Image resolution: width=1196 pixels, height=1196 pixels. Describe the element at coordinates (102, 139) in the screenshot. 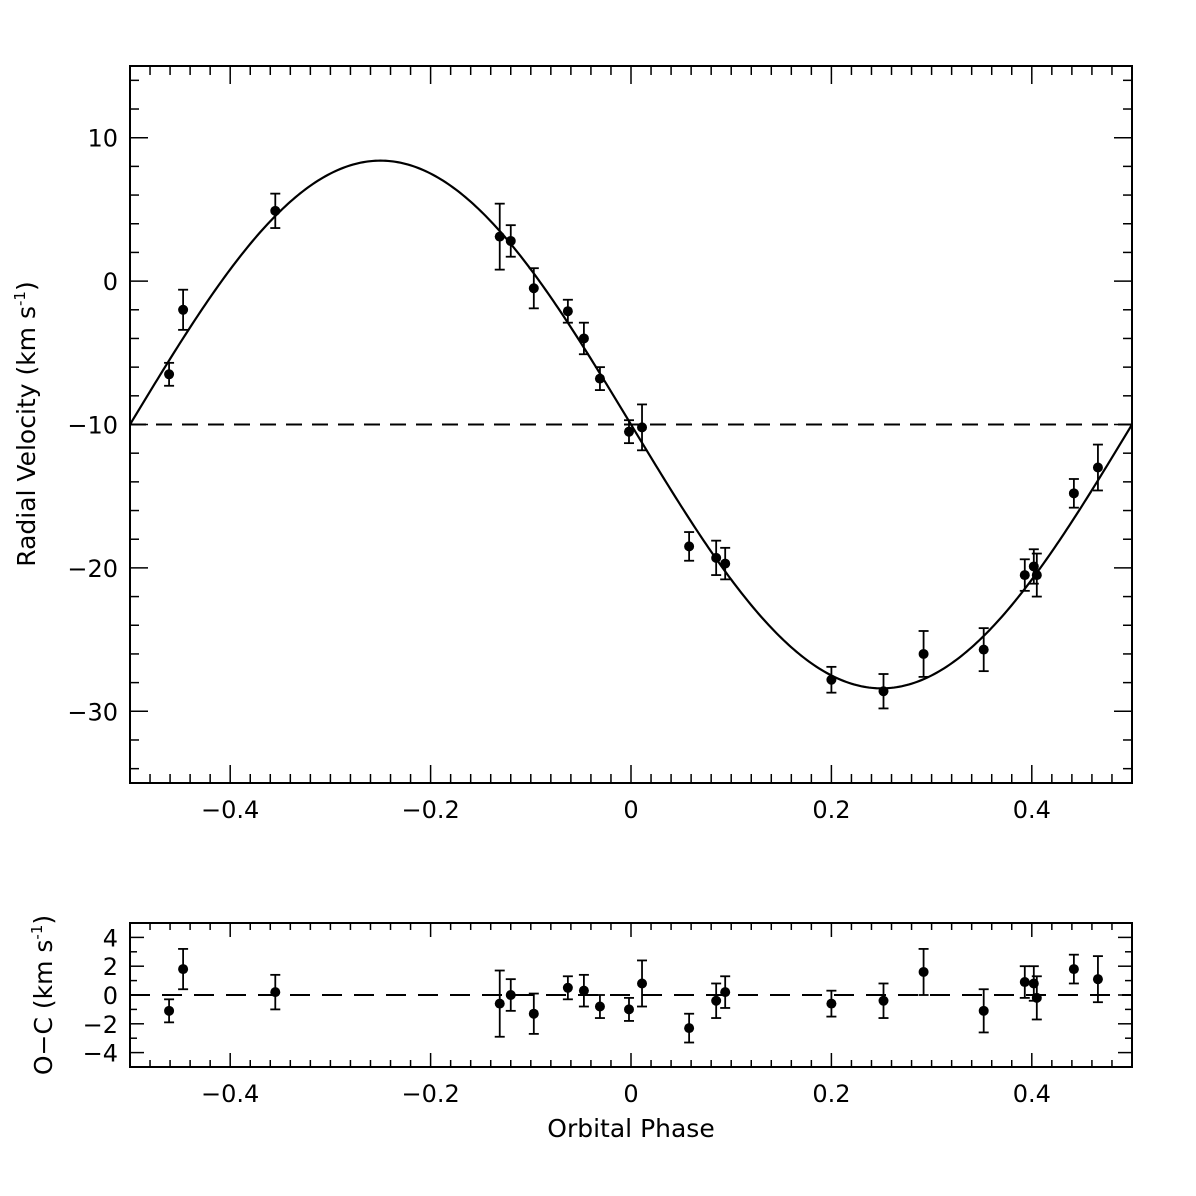

I see `y-tick-label: 10` at that location.